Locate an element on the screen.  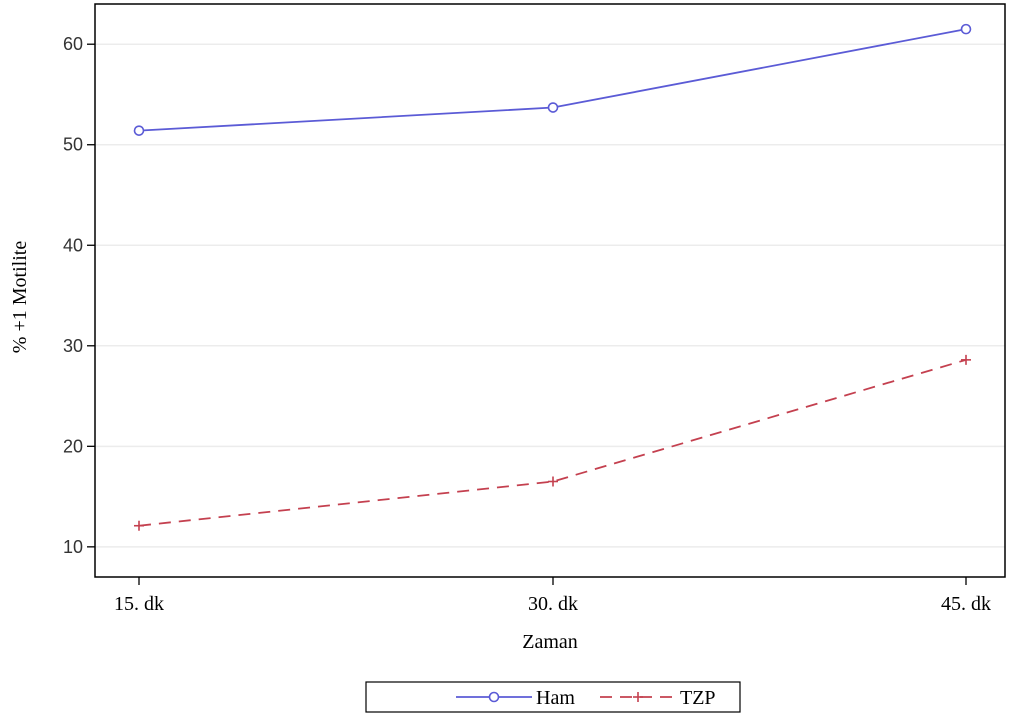
legend-frame is located at coordinates (553, 697).